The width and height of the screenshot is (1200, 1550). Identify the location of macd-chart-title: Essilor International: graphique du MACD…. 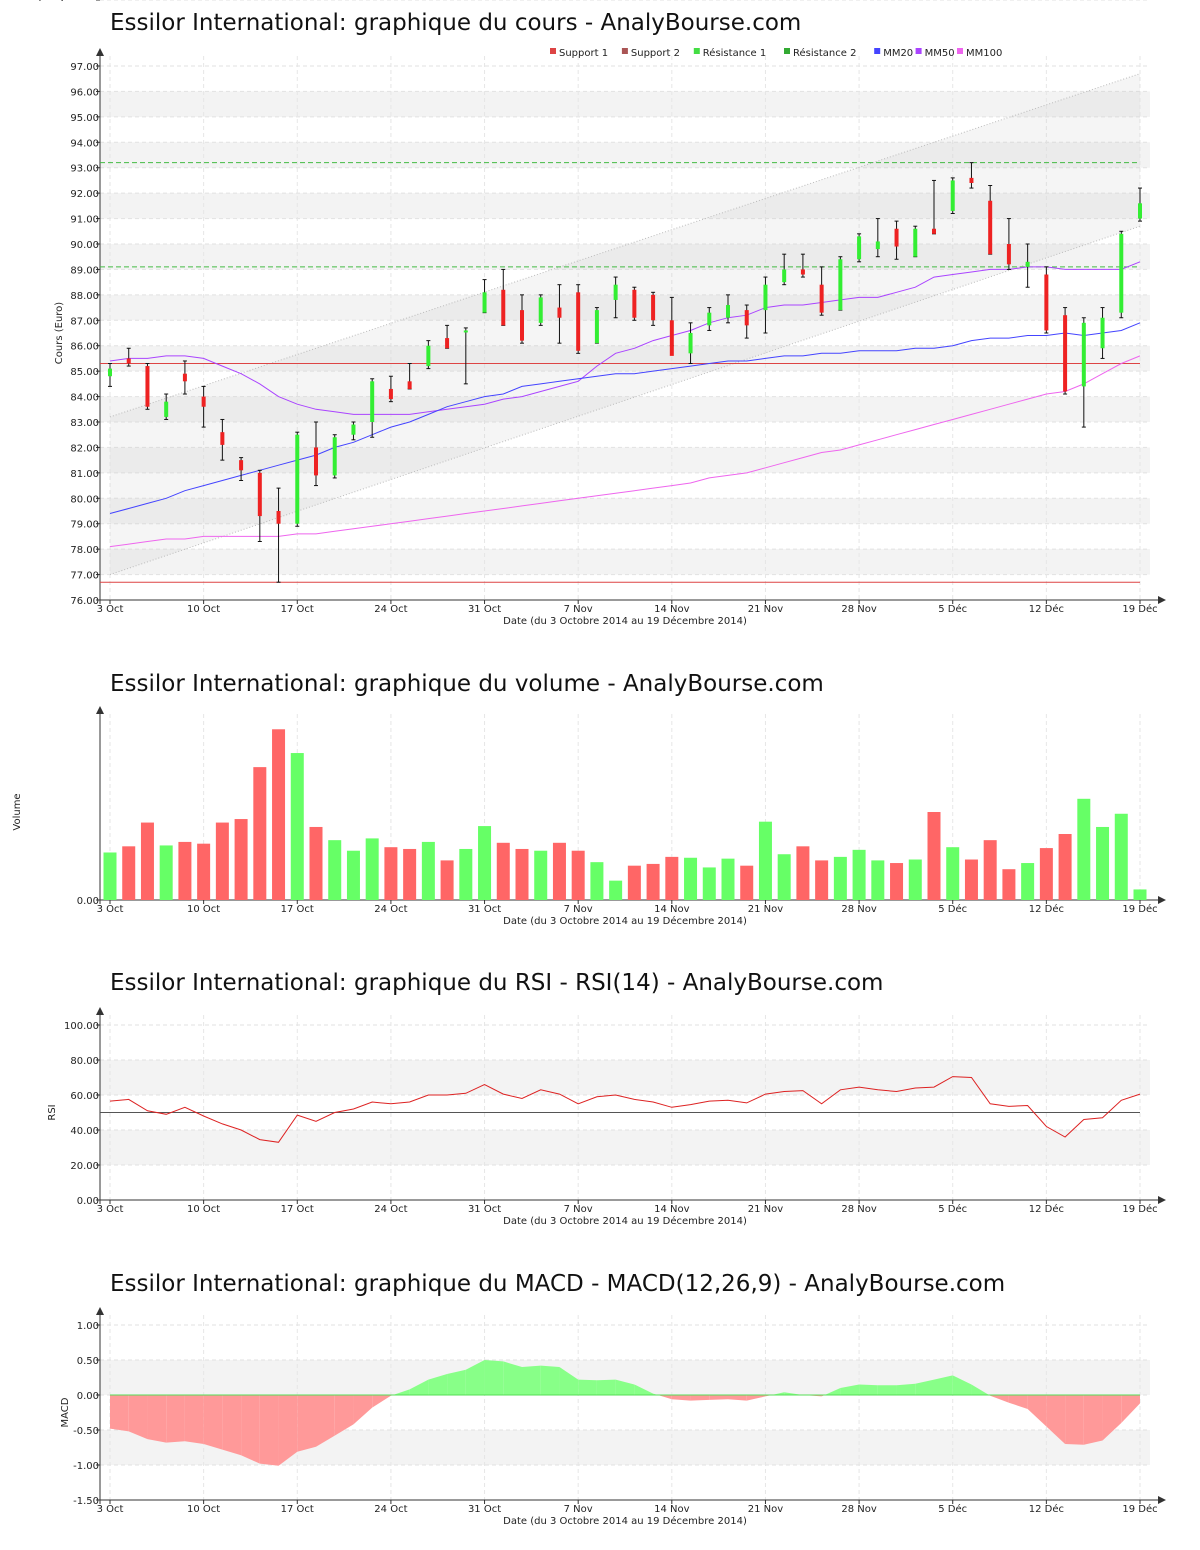
(558, 1284).